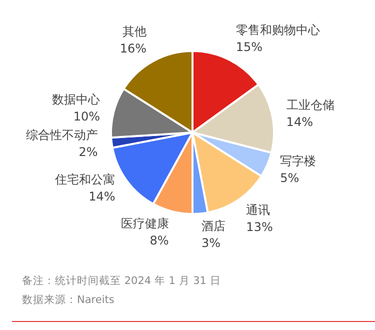 This screenshot has height=330, width=375. What do you see at coordinates (134, 31) in the screenshot?
I see `slice-label: 其他` at bounding box center [134, 31].